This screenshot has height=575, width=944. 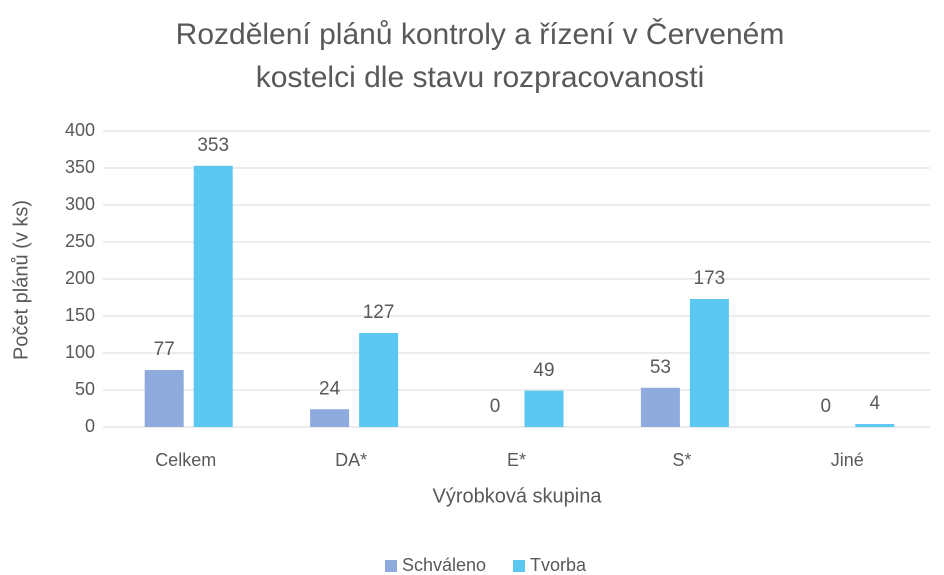 What do you see at coordinates (660, 367) in the screenshot?
I see `data-label: 53` at bounding box center [660, 367].